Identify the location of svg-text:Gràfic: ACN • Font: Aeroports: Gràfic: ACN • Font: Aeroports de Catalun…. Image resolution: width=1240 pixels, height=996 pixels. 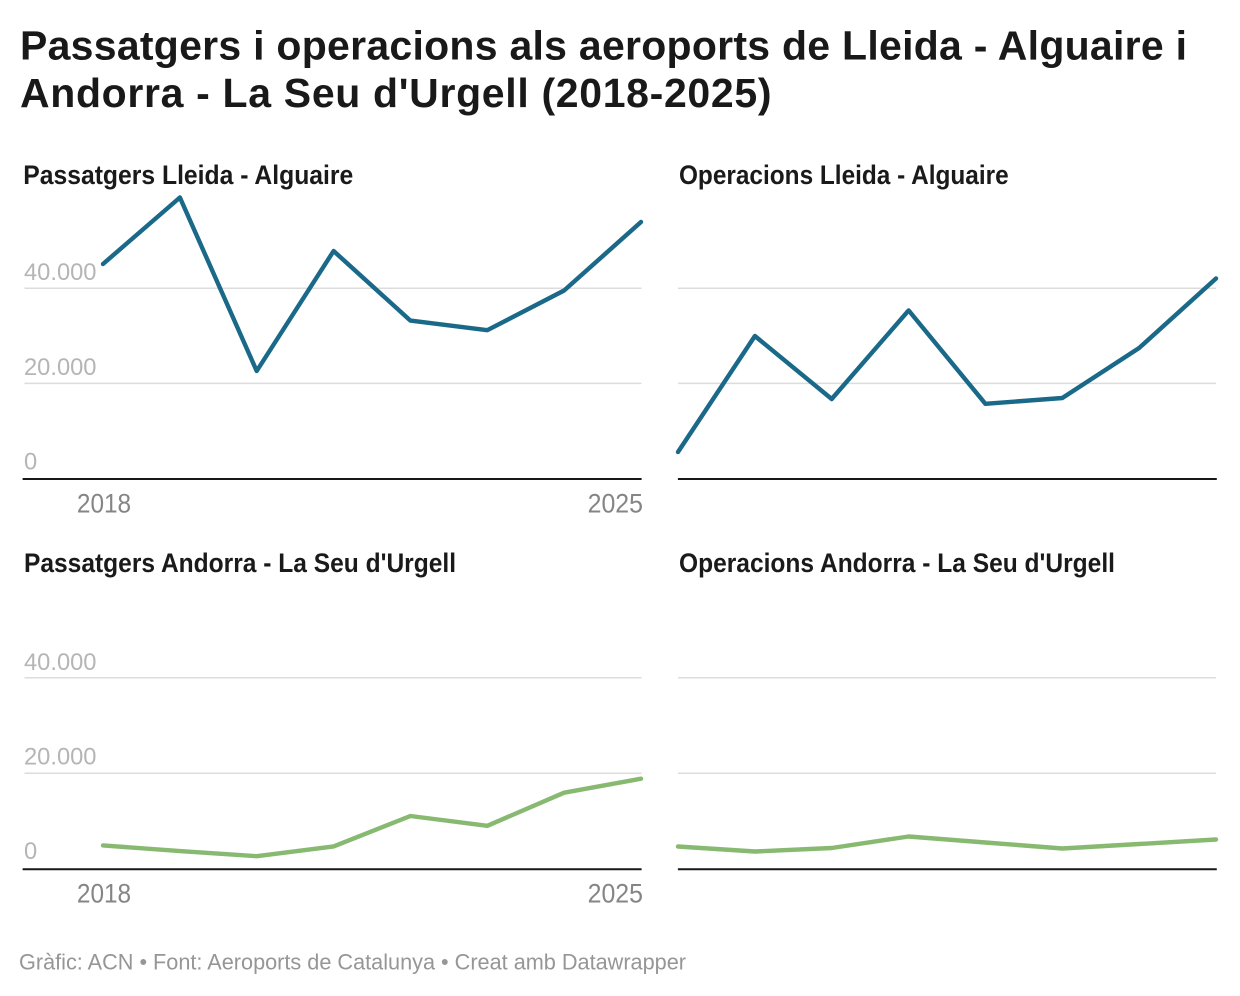
(352, 961).